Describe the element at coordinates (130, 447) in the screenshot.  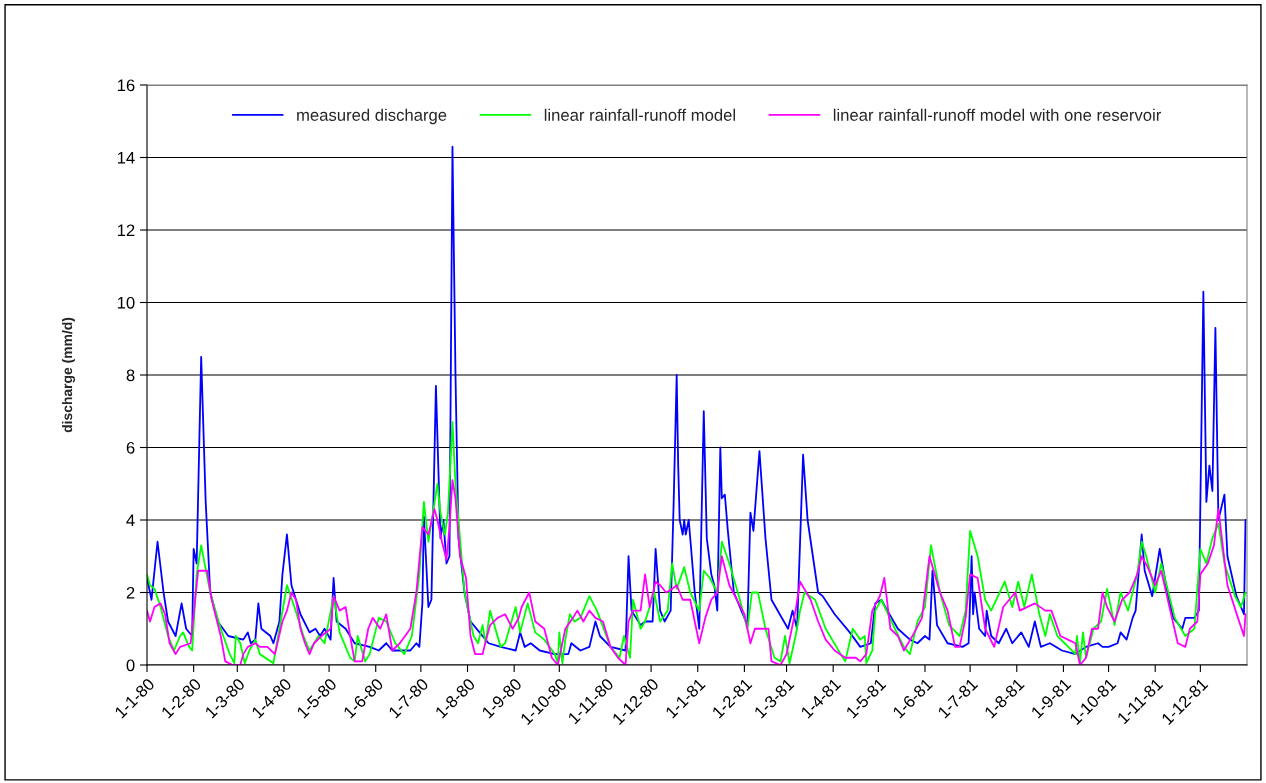
I see `y-tick-label: 6` at that location.